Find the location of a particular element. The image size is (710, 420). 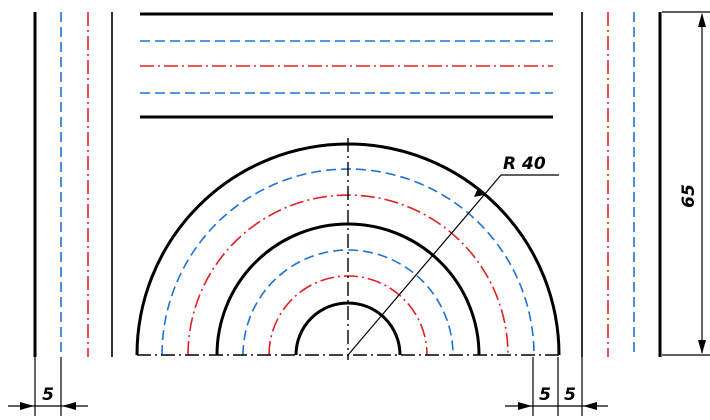

right-gap-label-1: 5 is located at coordinates (545, 395).